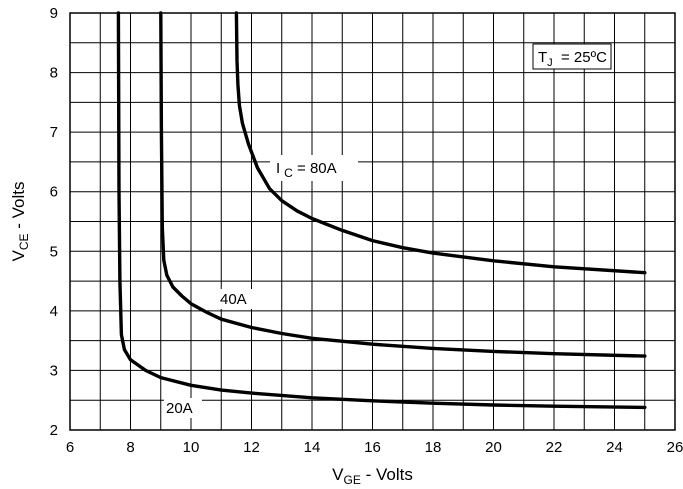  What do you see at coordinates (54, 311) in the screenshot?
I see `y-tick-label: 4` at bounding box center [54, 311].